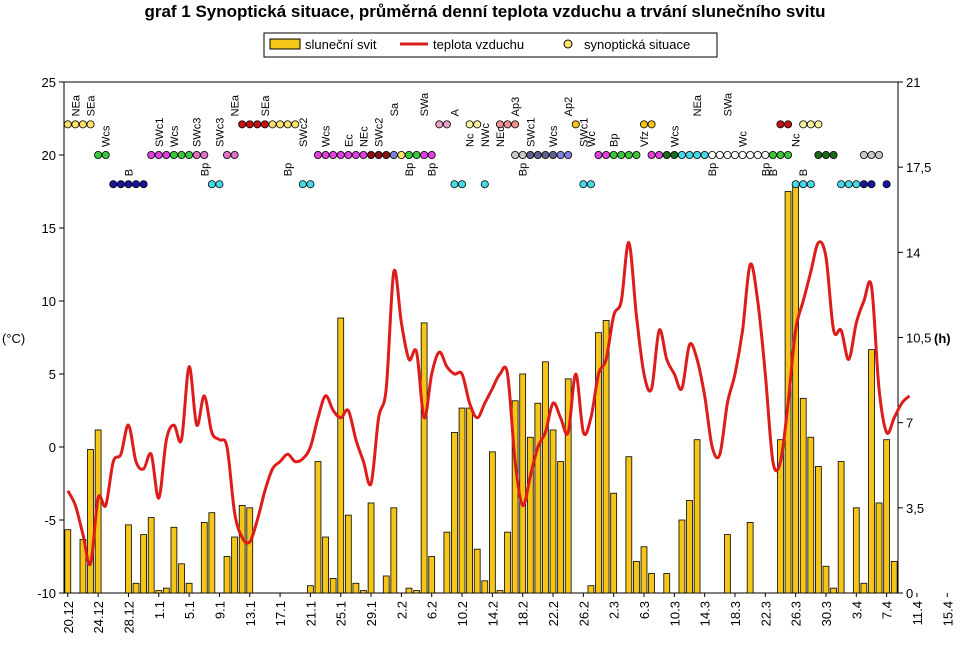 This screenshot has height=646, width=960. Describe the element at coordinates (250, 613) in the screenshot. I see `x-tick-label: 13.1` at that location.